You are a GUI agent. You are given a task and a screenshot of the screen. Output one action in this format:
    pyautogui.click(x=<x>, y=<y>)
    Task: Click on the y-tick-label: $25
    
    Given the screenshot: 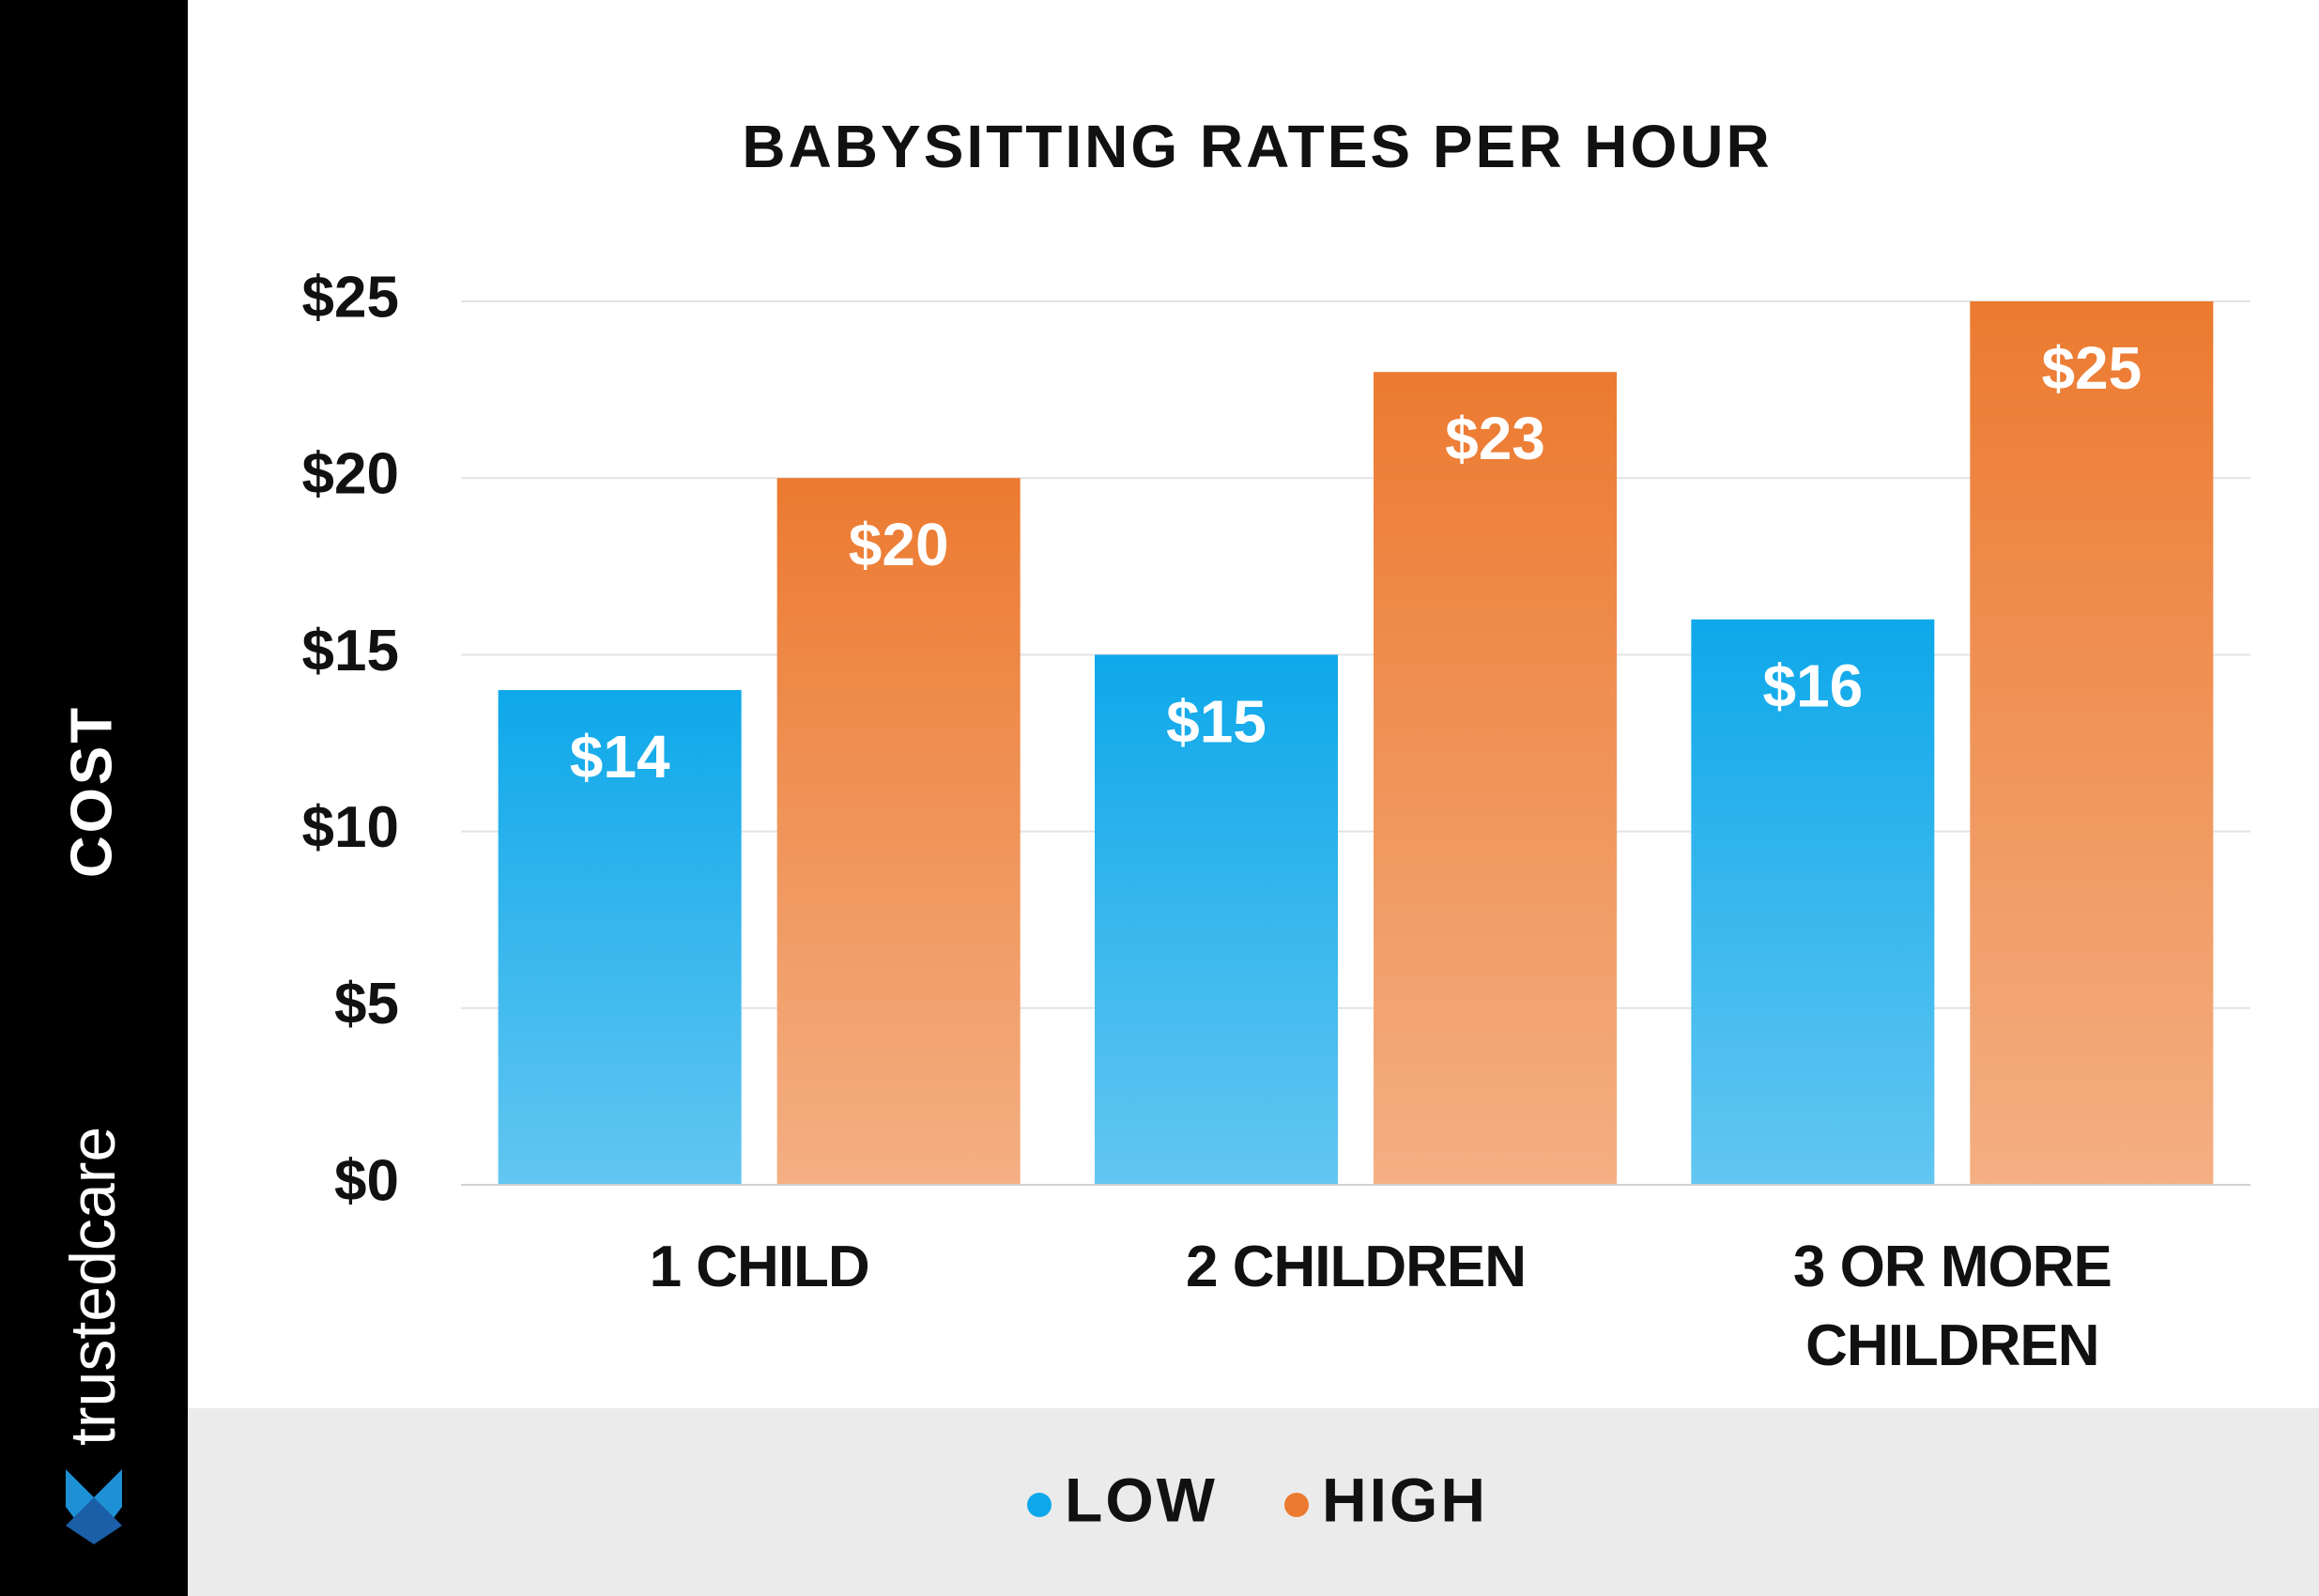 What is the action you would take?
    pyautogui.click(x=351, y=297)
    